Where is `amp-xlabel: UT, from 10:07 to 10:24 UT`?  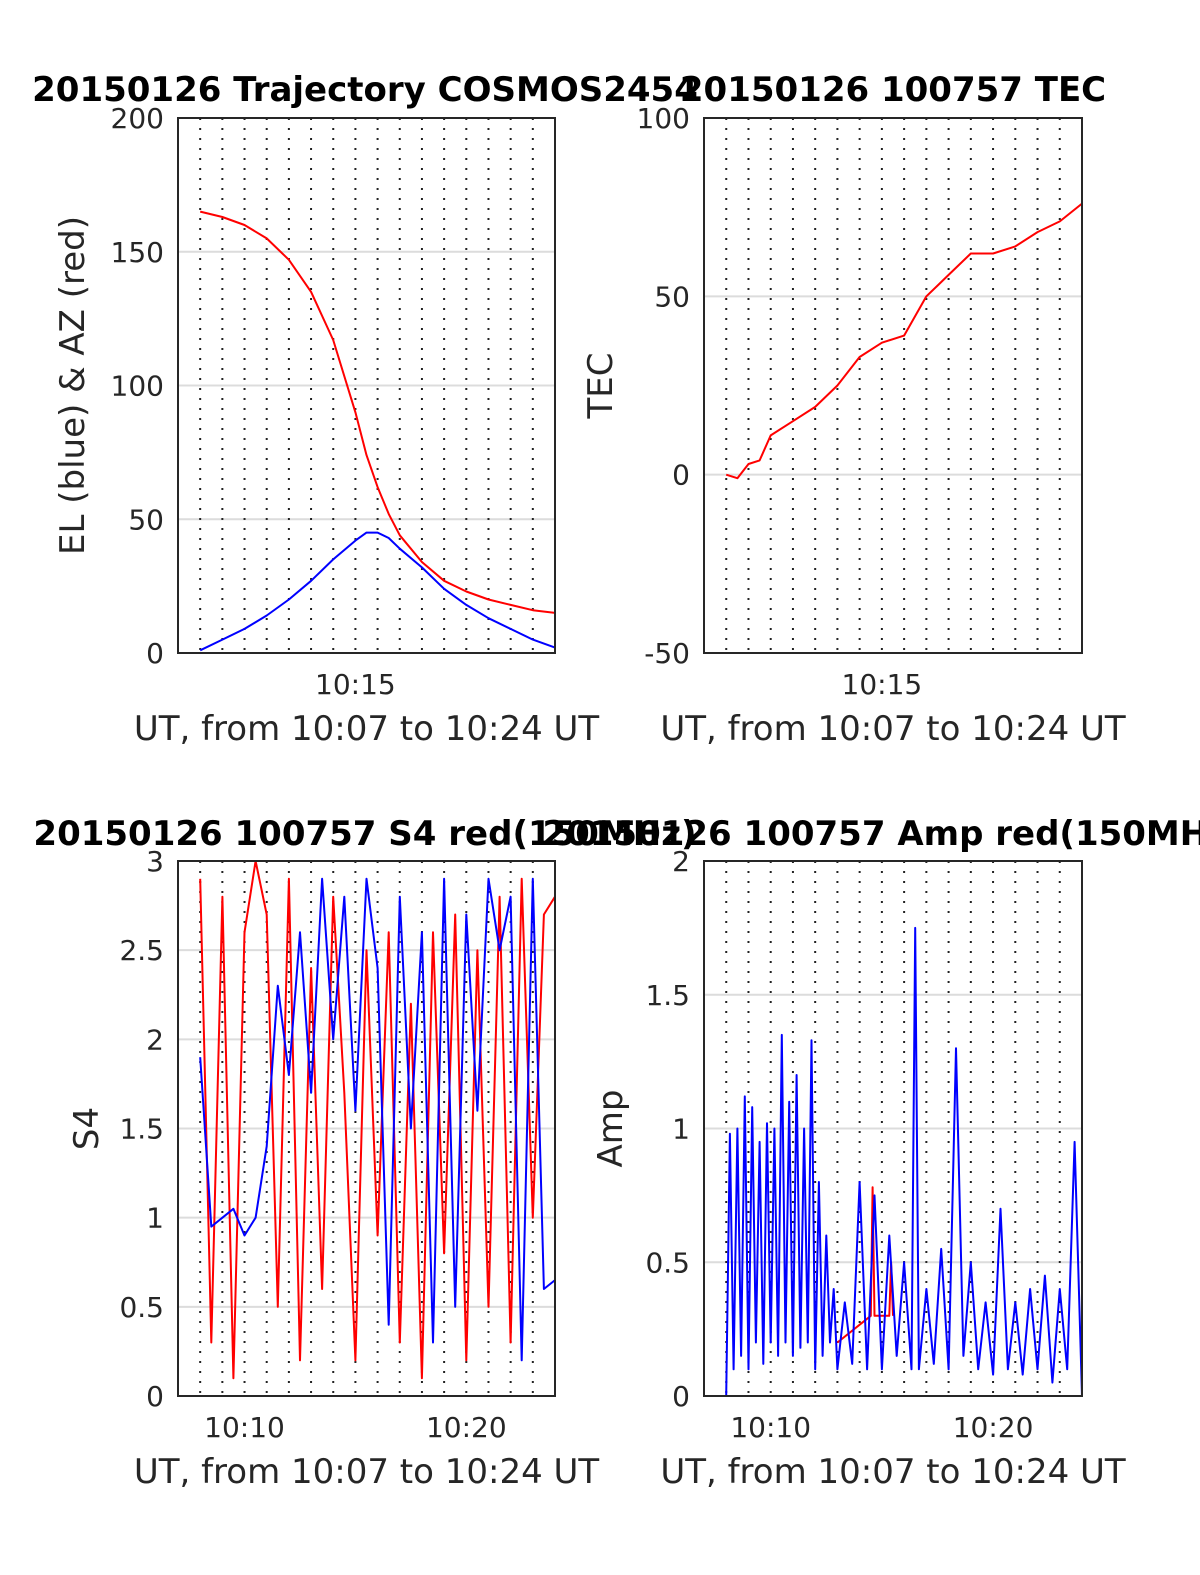 amp-xlabel: UT, from 10:07 to 10:24 UT is located at coordinates (893, 1472).